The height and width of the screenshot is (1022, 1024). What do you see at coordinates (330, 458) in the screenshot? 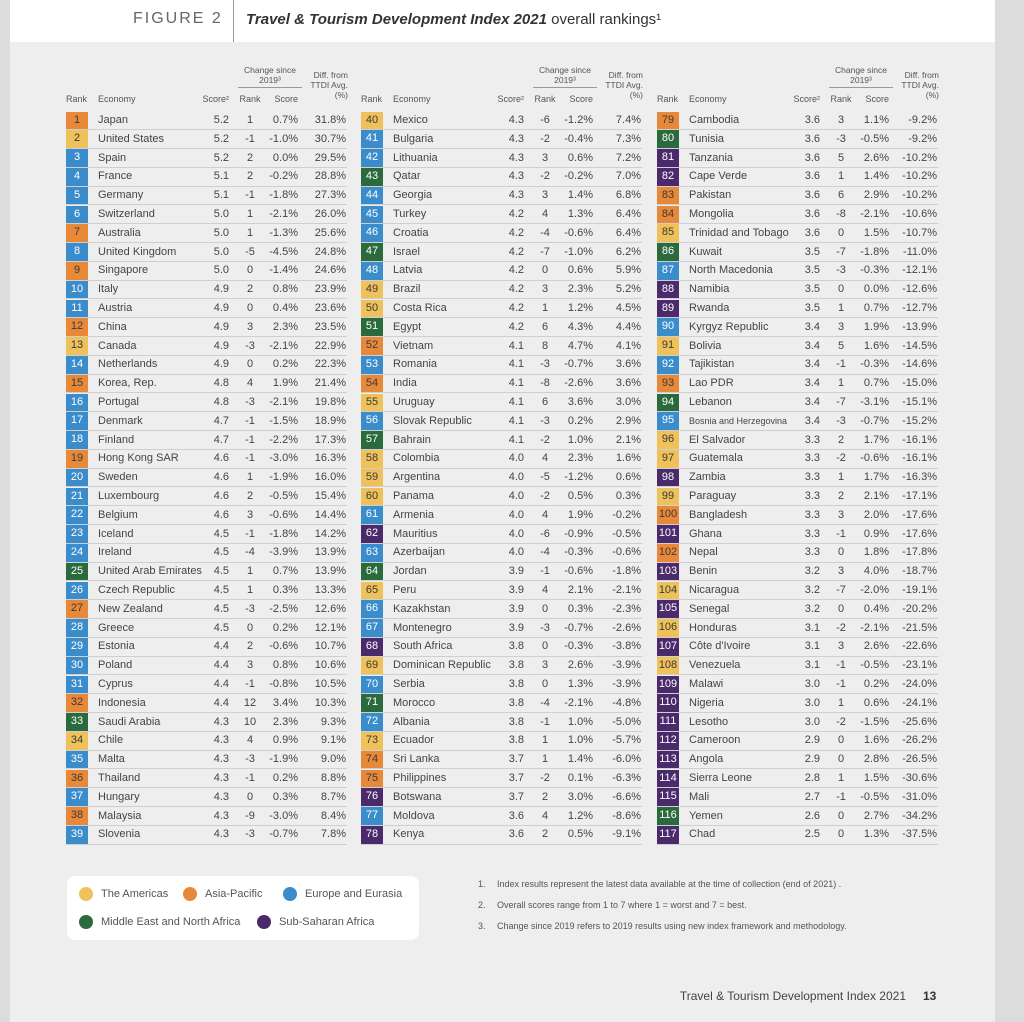
I see `diff: 16.3%` at bounding box center [330, 458].